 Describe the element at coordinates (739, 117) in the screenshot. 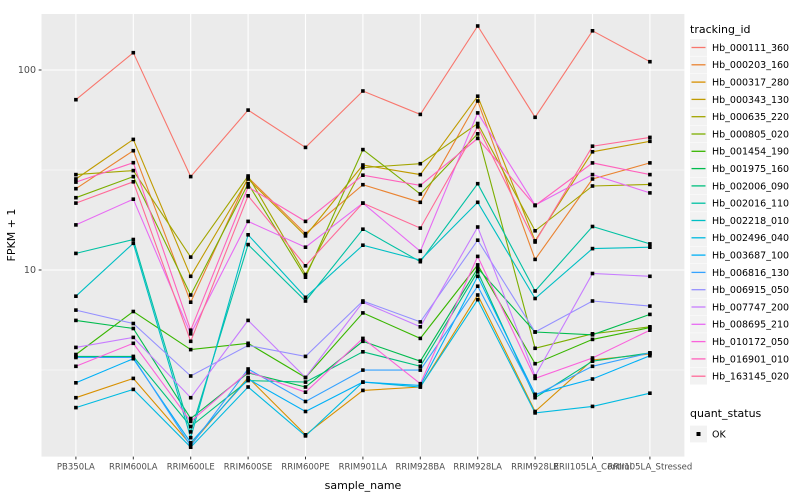

I see `legend-item: Hb_000635_220` at that location.